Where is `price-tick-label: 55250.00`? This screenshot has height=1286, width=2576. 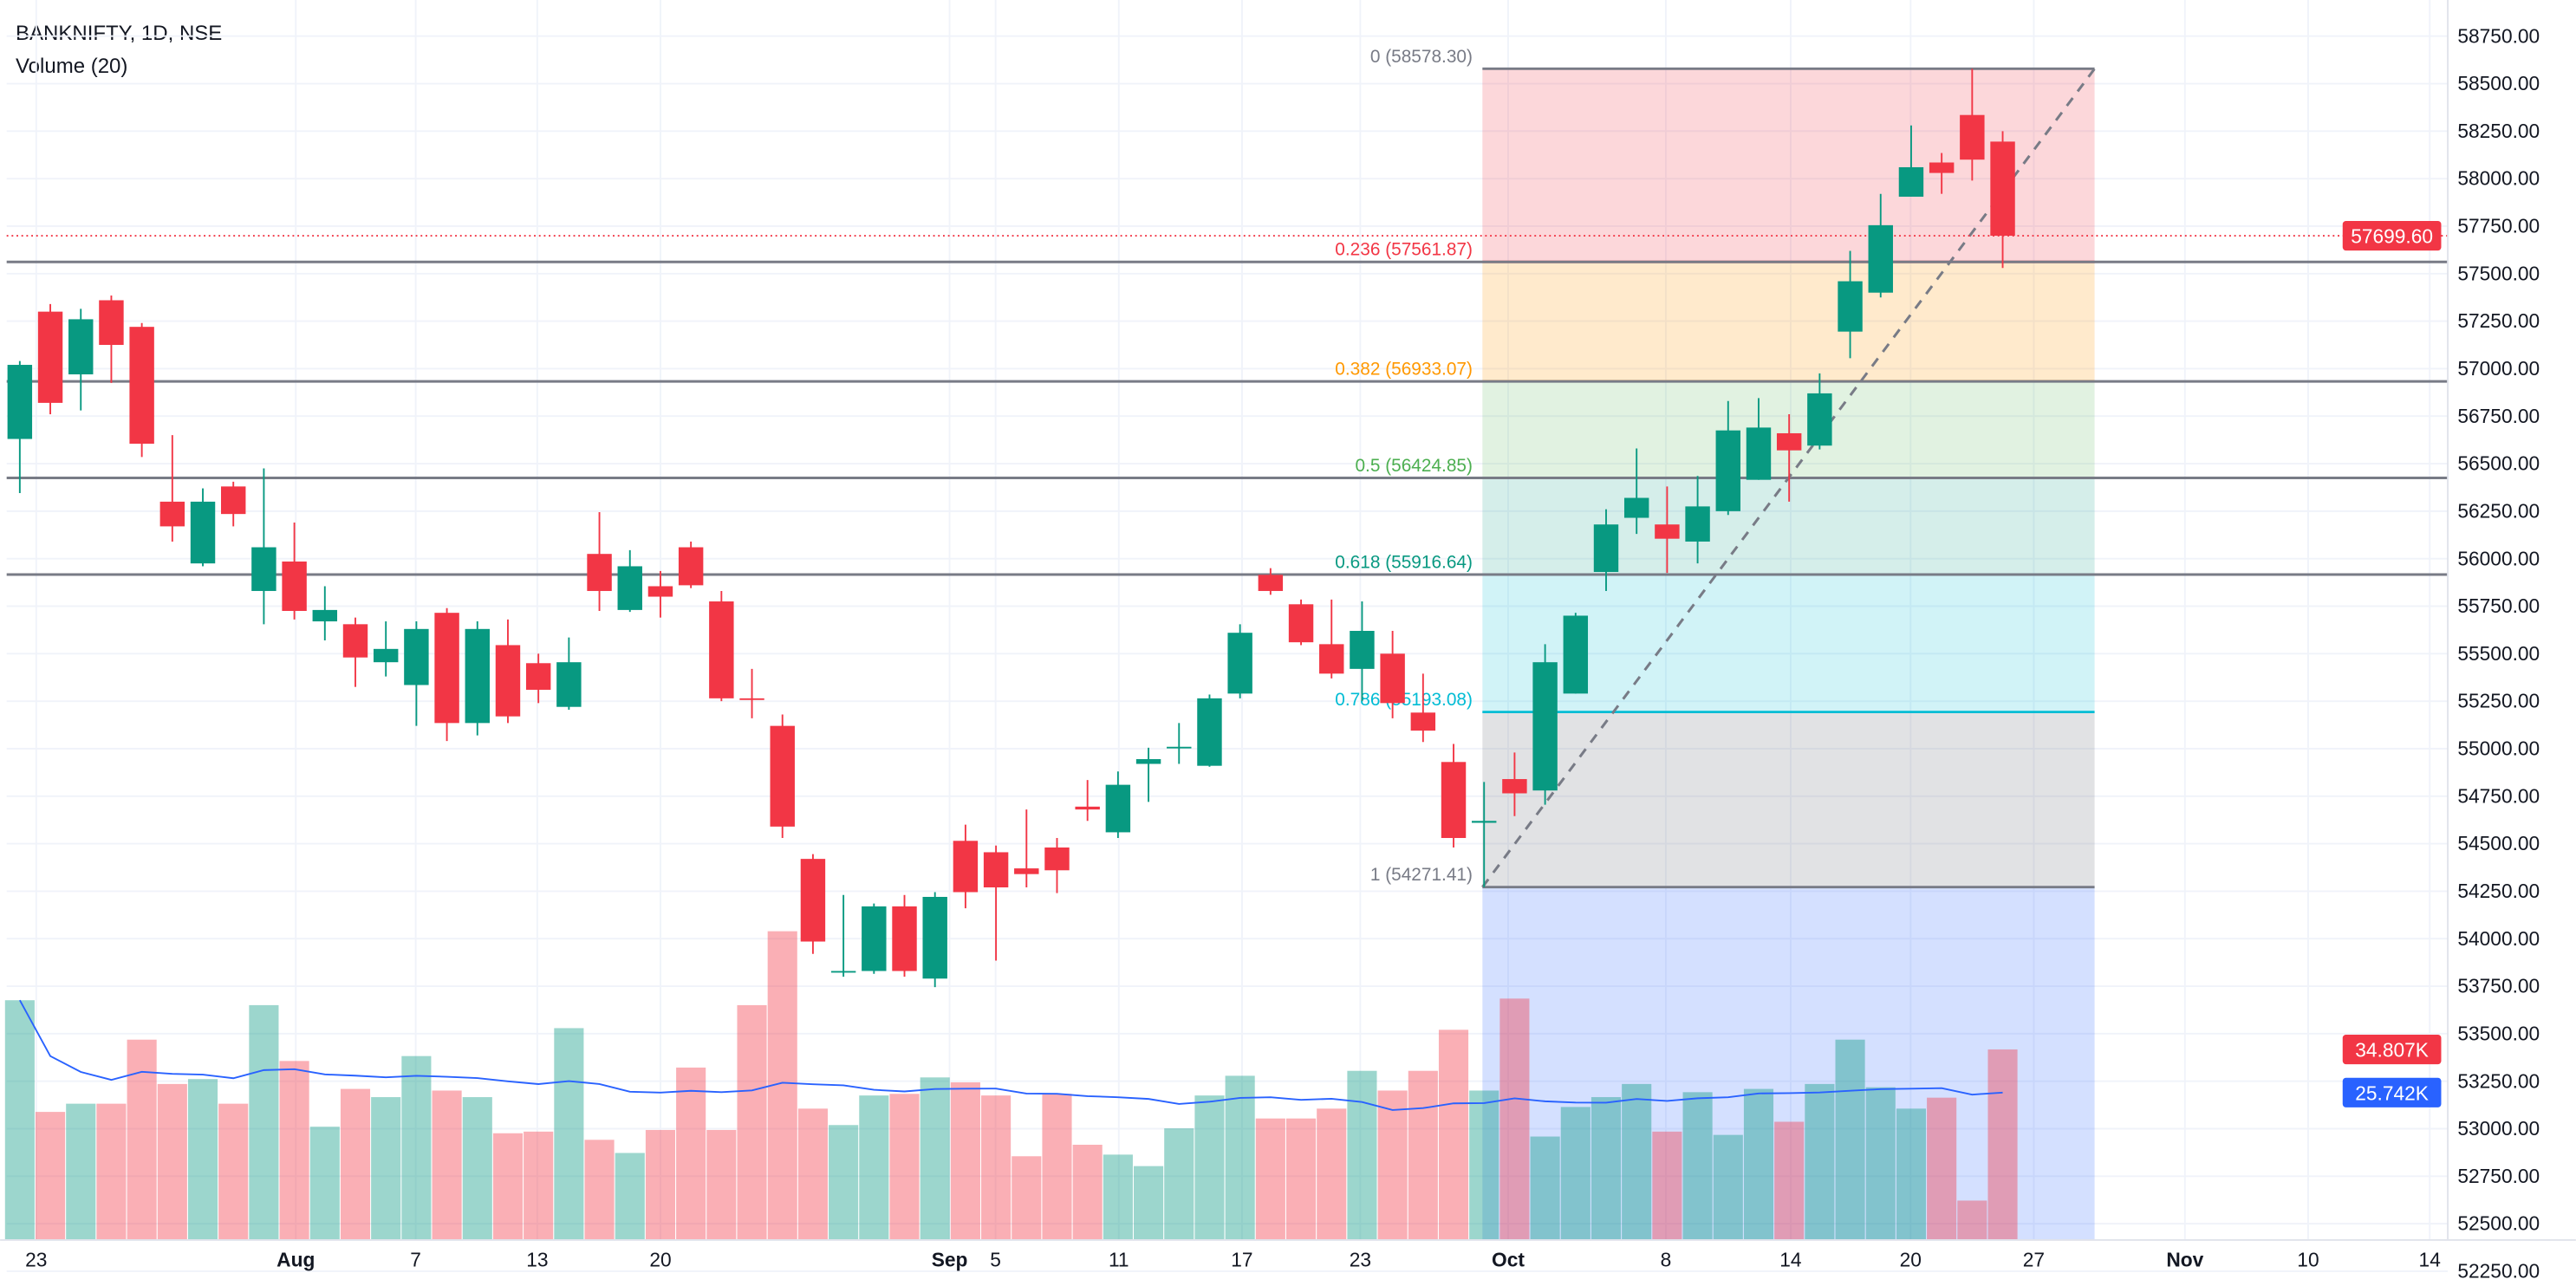 price-tick-label: 55250.00 is located at coordinates (2498, 701).